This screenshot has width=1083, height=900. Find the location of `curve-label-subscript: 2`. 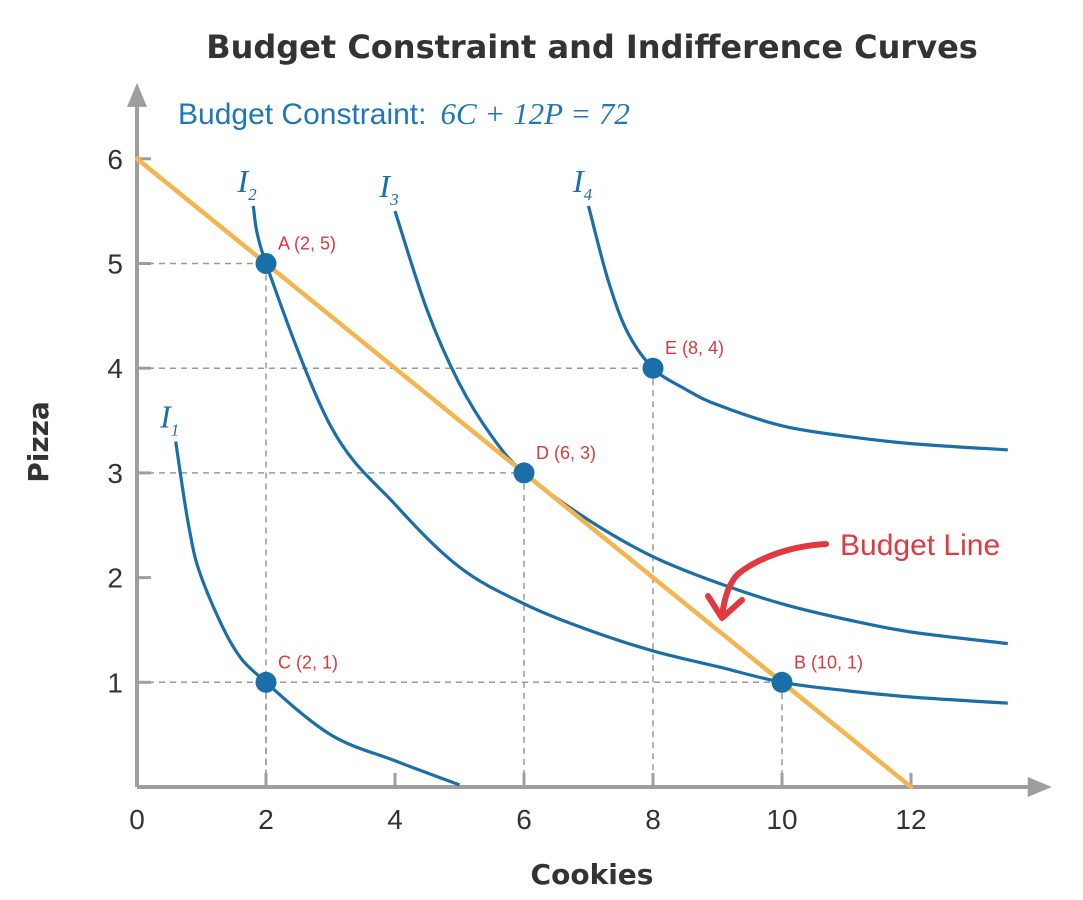

curve-label-subscript: 2 is located at coordinates (252, 194).